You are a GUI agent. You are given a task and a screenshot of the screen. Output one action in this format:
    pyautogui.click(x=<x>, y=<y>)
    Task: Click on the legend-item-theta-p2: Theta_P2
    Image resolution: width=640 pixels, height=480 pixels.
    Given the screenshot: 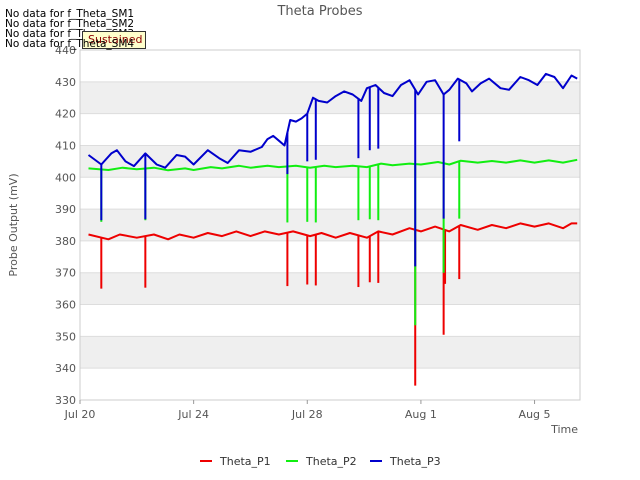 What is the action you would take?
    pyautogui.click(x=321, y=461)
    